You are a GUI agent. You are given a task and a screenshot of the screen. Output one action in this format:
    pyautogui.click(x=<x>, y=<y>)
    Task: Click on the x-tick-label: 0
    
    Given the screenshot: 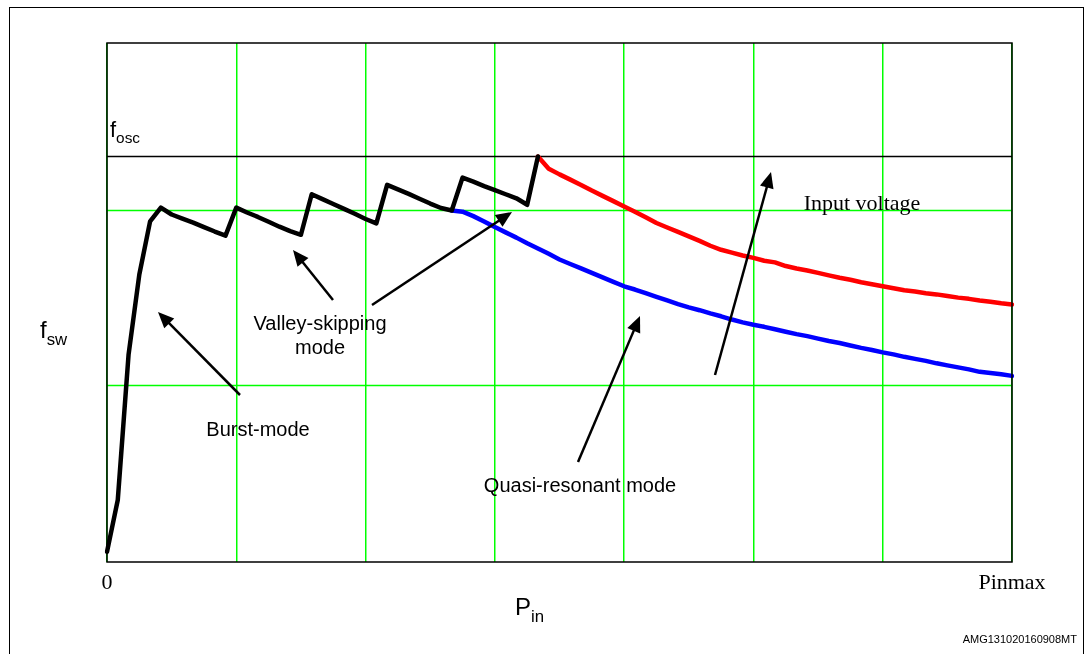 What is the action you would take?
    pyautogui.click(x=107, y=581)
    